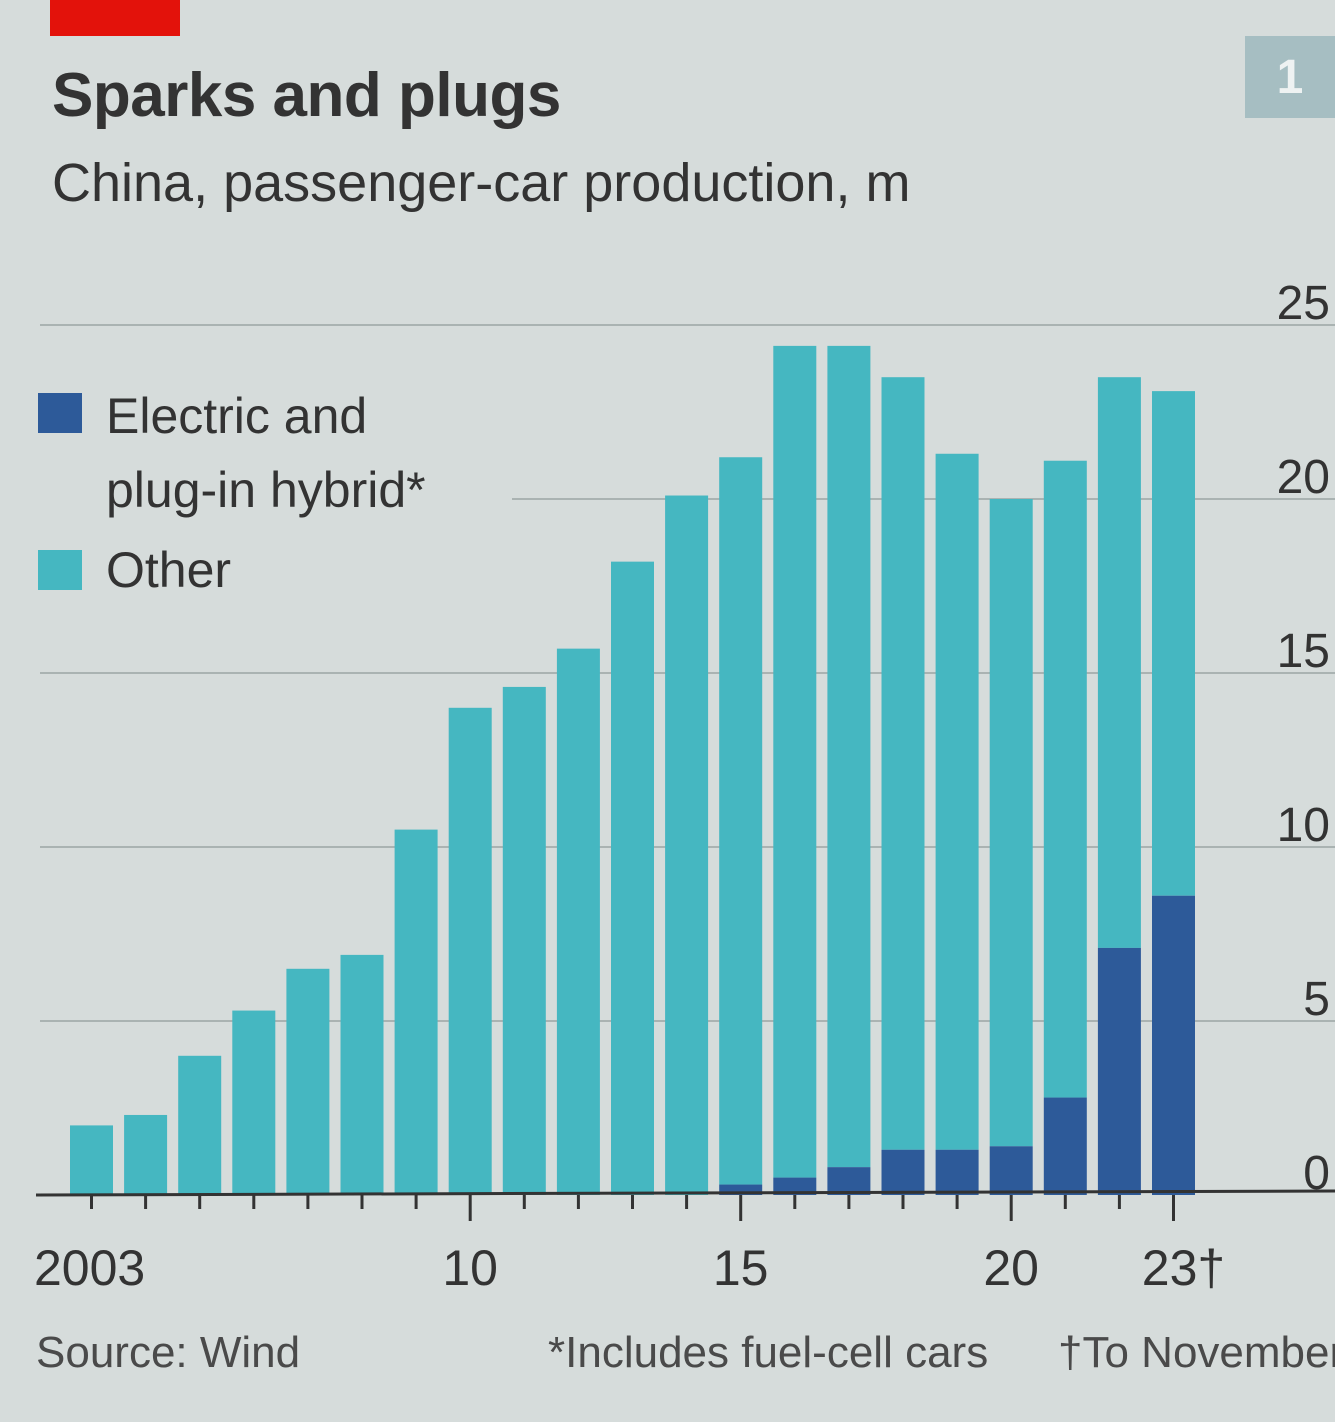 The width and height of the screenshot is (1335, 1422). I want to click on legend-label-electric-line2: plug-in hybrid*, so click(266, 490).